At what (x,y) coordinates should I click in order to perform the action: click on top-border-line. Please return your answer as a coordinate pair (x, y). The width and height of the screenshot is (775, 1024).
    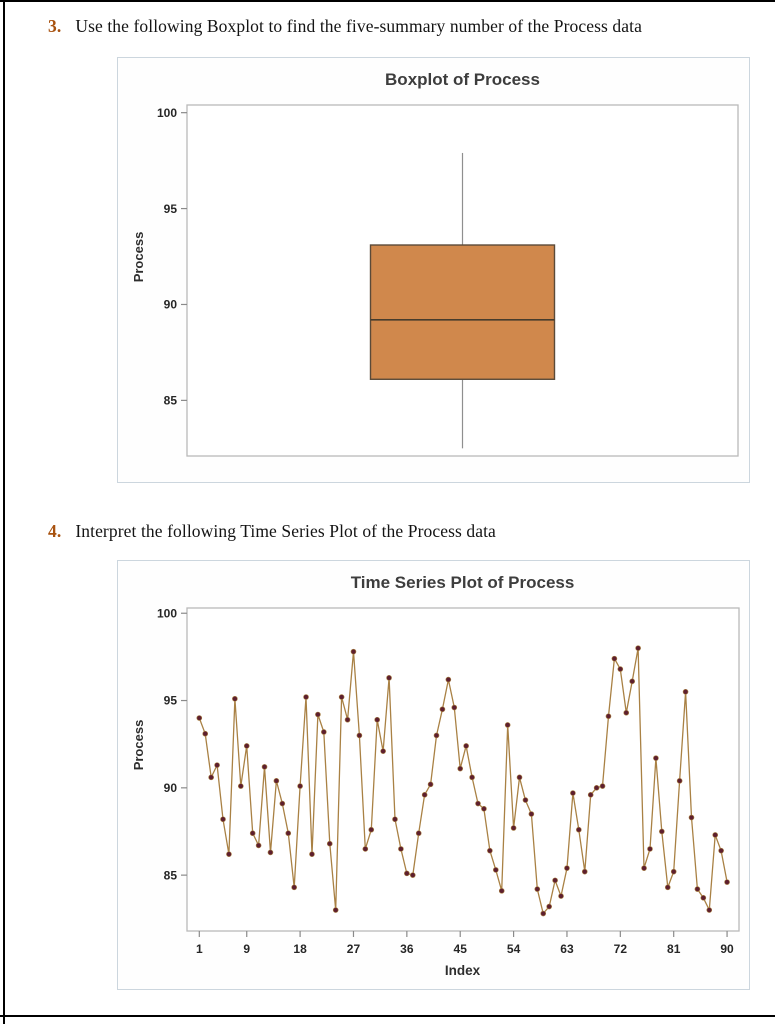
    Looking at the image, I should click on (387, 1).